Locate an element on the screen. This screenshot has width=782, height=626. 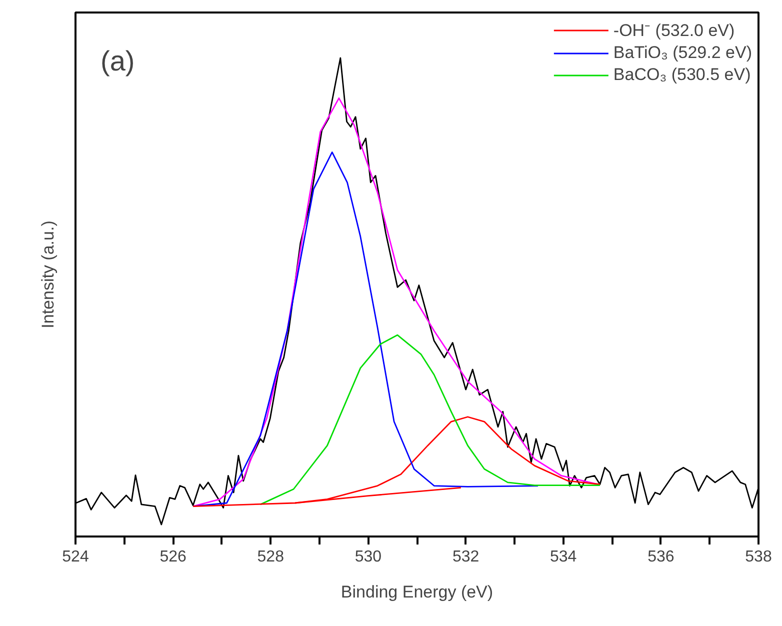
x-tick-label: 526 is located at coordinates (173, 557).